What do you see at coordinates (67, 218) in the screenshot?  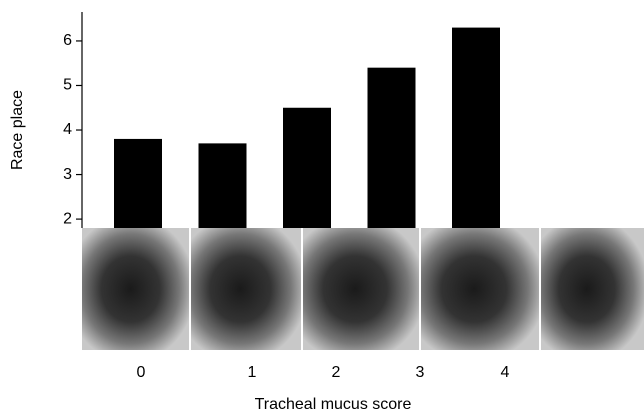 I see `y-tick-label: 2` at bounding box center [67, 218].